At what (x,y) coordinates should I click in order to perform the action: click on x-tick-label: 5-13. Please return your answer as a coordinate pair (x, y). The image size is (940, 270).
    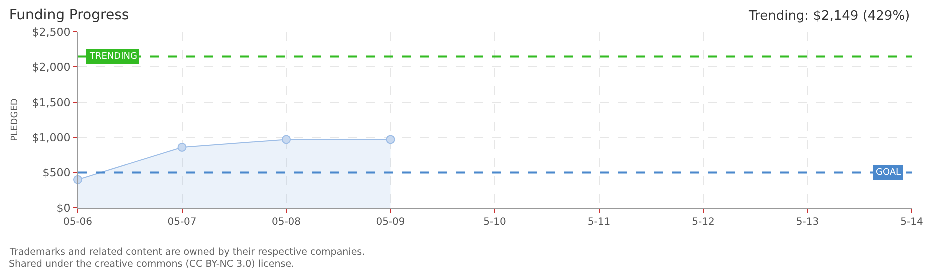
    Looking at the image, I should click on (808, 222).